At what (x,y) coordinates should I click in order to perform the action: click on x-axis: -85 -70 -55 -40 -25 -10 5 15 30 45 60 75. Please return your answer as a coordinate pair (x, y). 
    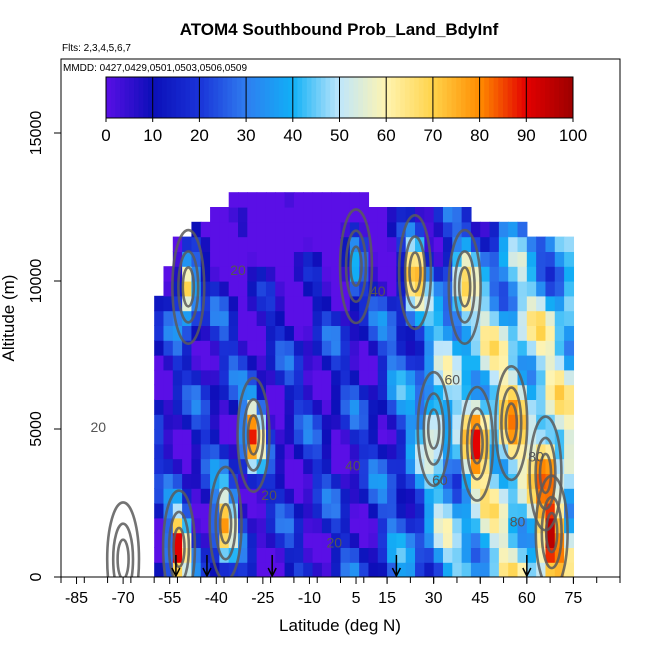
    Looking at the image, I should click on (340, 592).